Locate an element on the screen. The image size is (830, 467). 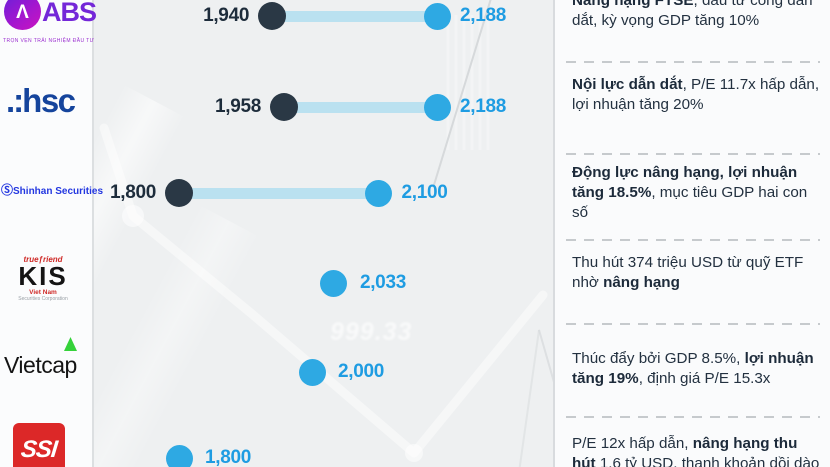
note-text-segment: lợi nhuận tăng 19% is located at coordinates (693, 368).